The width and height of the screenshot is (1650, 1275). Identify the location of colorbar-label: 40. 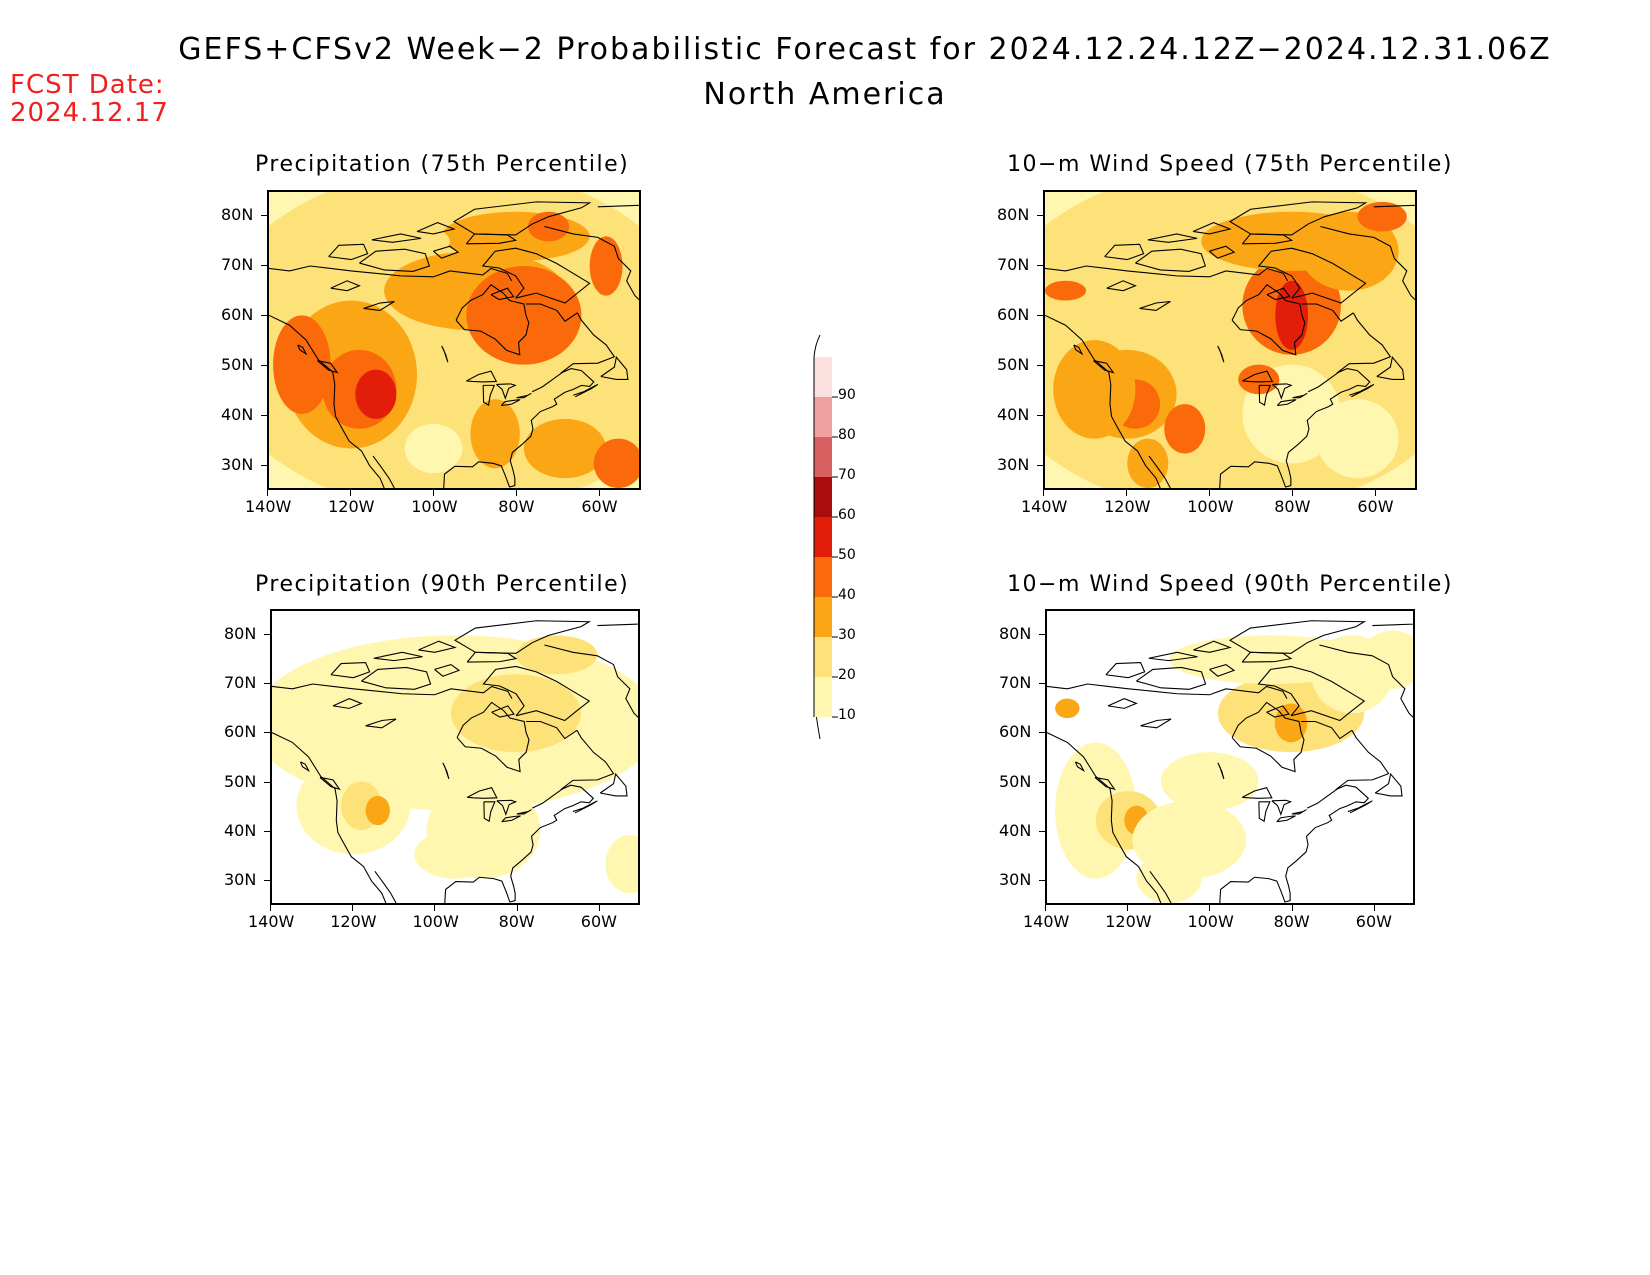
(847, 595).